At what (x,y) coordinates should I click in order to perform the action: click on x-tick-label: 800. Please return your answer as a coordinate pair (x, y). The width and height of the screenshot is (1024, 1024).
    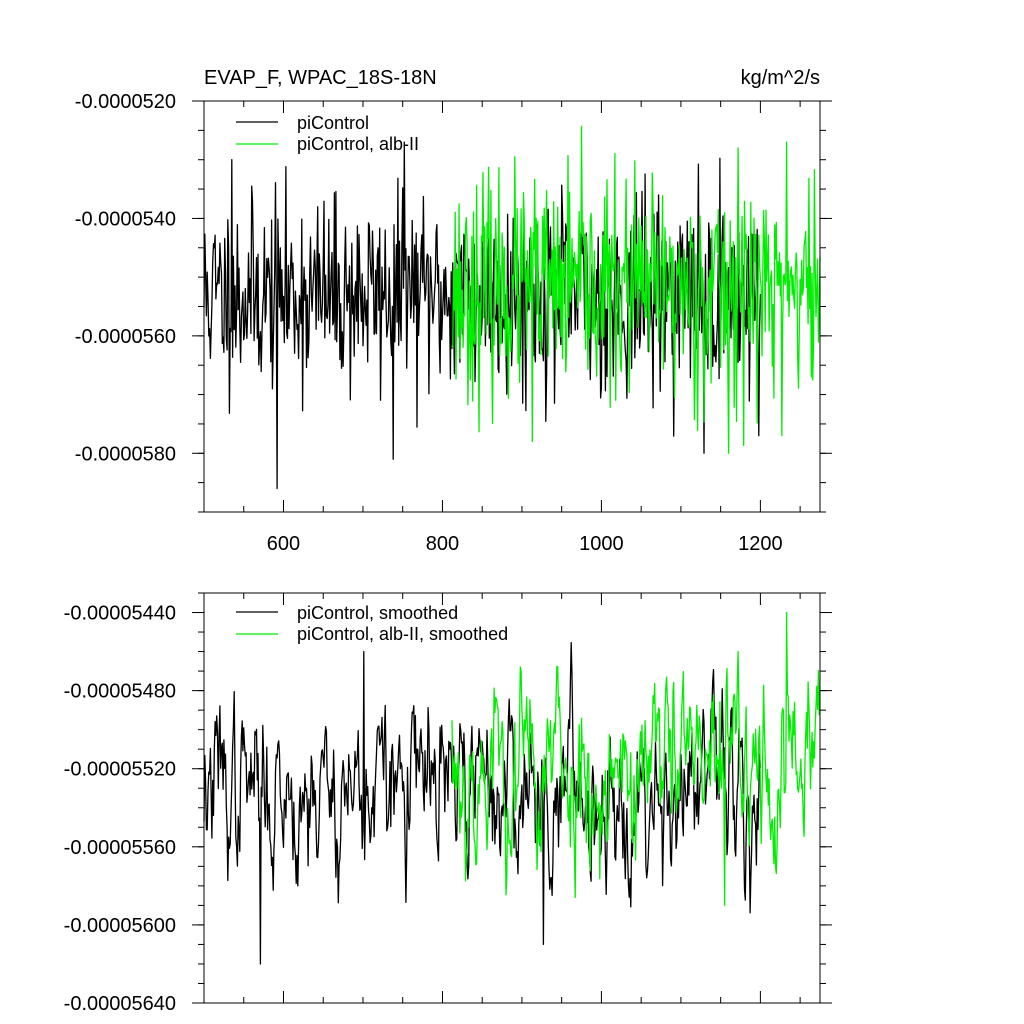
    Looking at the image, I should click on (442, 544).